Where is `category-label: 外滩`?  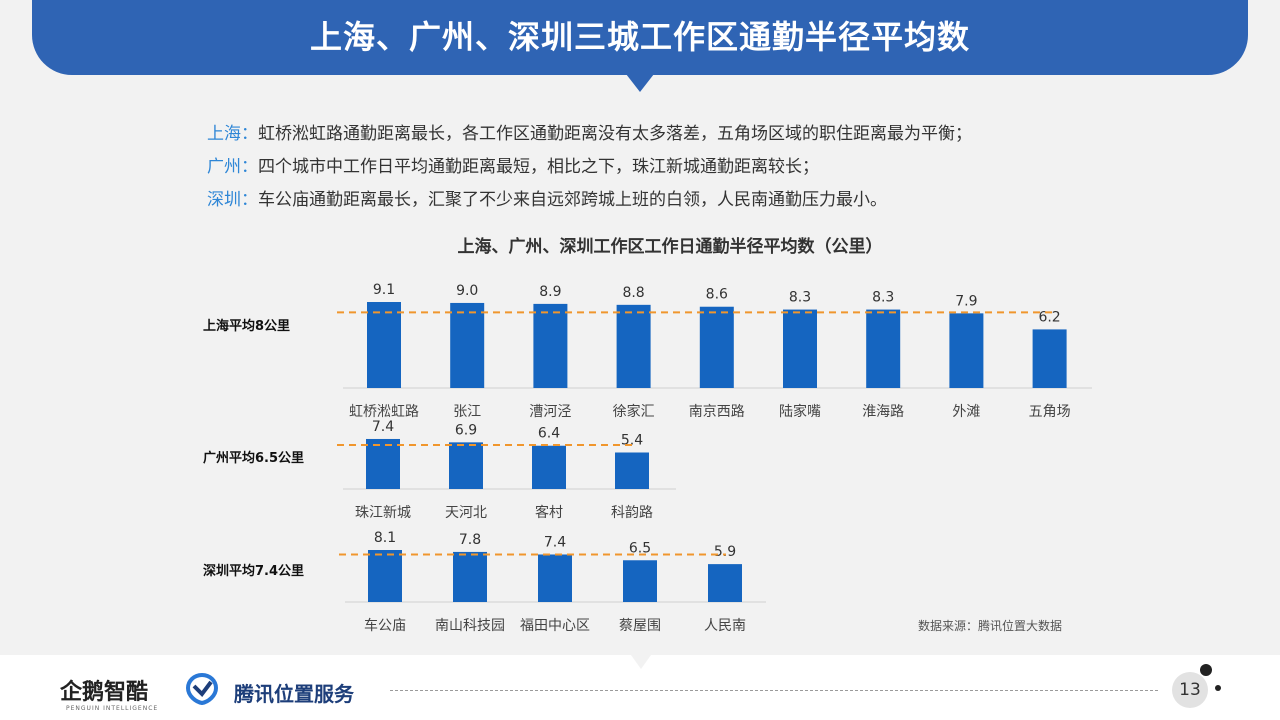 category-label: 外滩 is located at coordinates (966, 412).